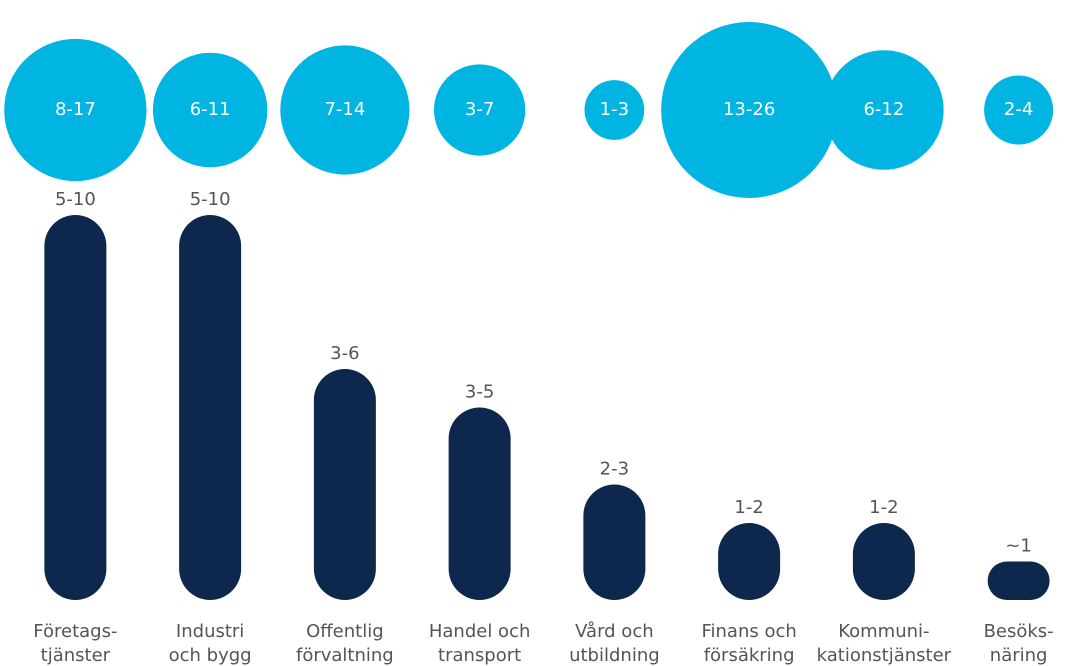 Image resolution: width=1089 pixels, height=666 pixels. Describe the element at coordinates (210, 655) in the screenshot. I see `category-label: och bygg` at that location.